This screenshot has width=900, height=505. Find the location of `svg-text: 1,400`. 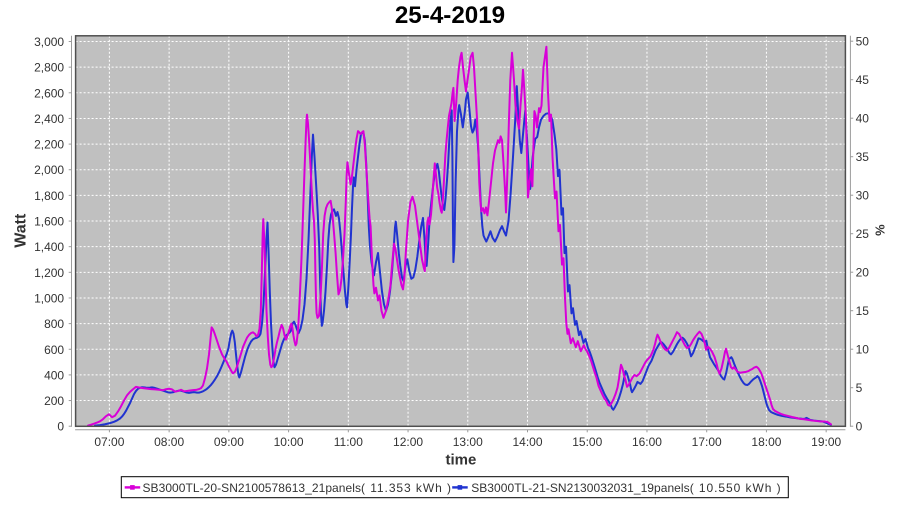

svg-text: 1,400 is located at coordinates (49, 247).